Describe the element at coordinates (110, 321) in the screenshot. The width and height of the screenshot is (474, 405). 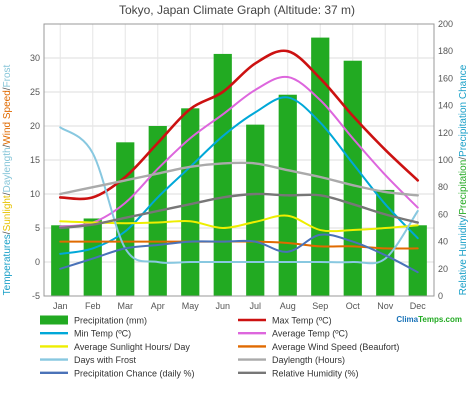
I see `legend-label: Precipitation (mm)` at that location.